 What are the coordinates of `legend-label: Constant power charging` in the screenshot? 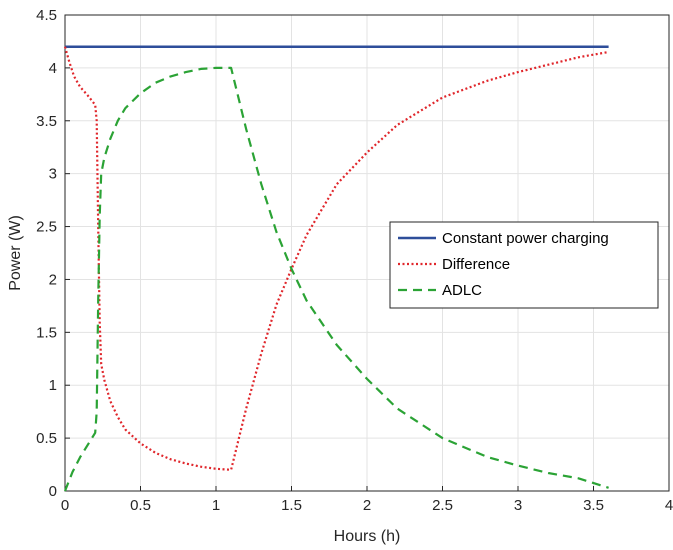 It's located at (525, 238).